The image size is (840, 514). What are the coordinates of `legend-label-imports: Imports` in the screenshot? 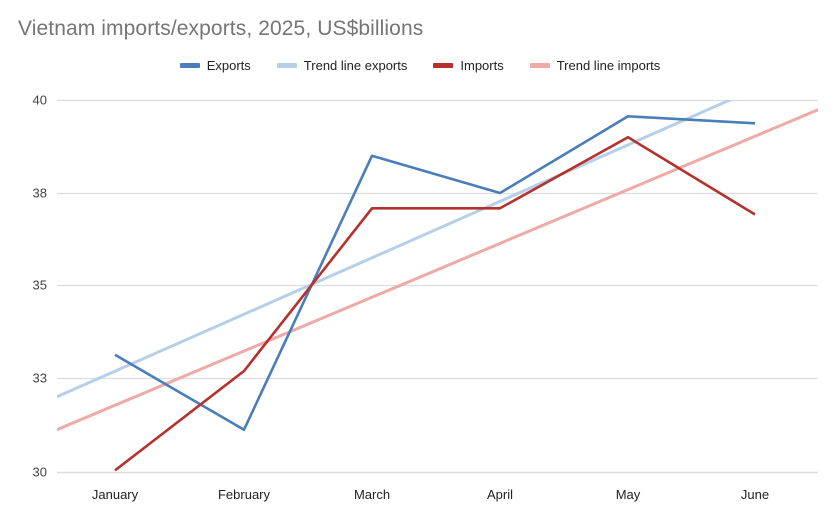 It's located at (482, 65).